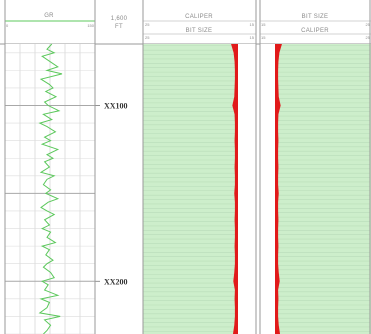 The height and width of the screenshot is (334, 371). What do you see at coordinates (116, 106) in the screenshot?
I see `depth-label-xx100: XX100` at bounding box center [116, 106].